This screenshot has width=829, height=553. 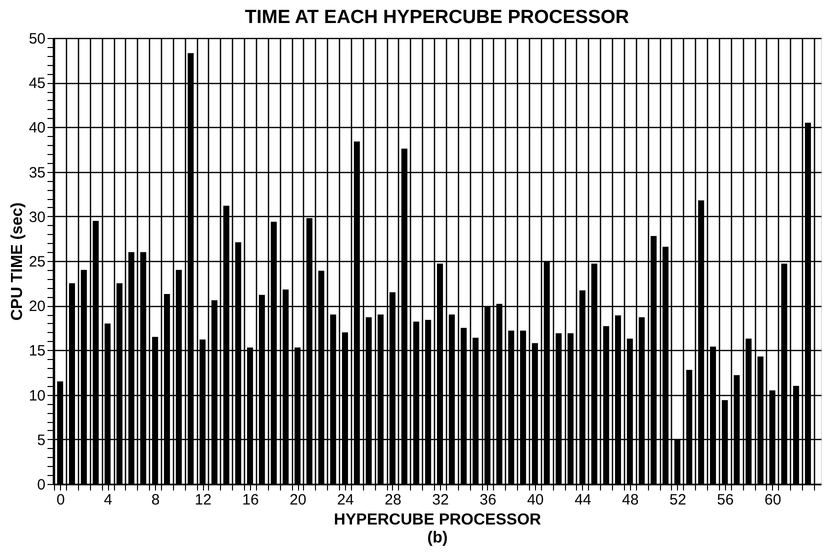 I want to click on x-tick-label: 20, so click(x=298, y=500).